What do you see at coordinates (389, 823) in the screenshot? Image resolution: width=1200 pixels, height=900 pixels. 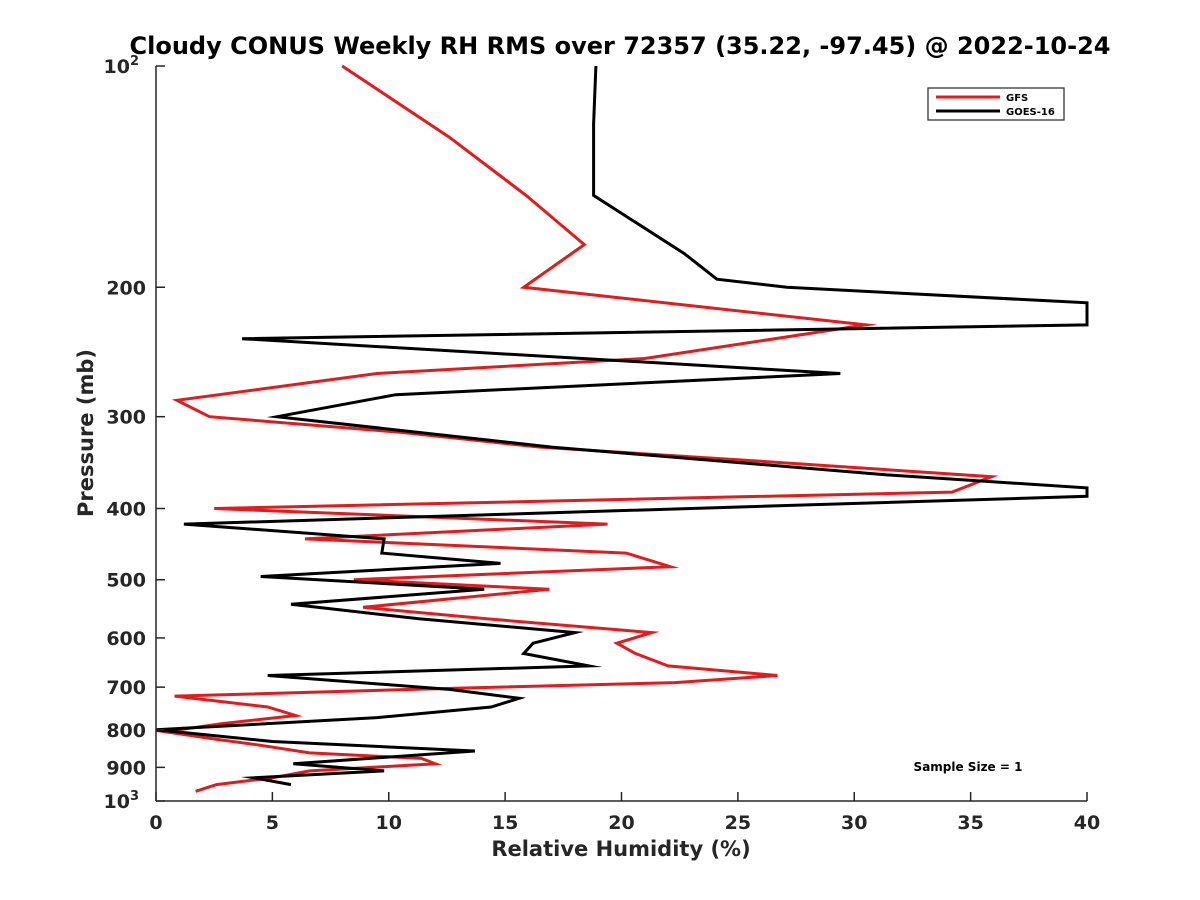 I see `x-tick-label: 10` at bounding box center [389, 823].